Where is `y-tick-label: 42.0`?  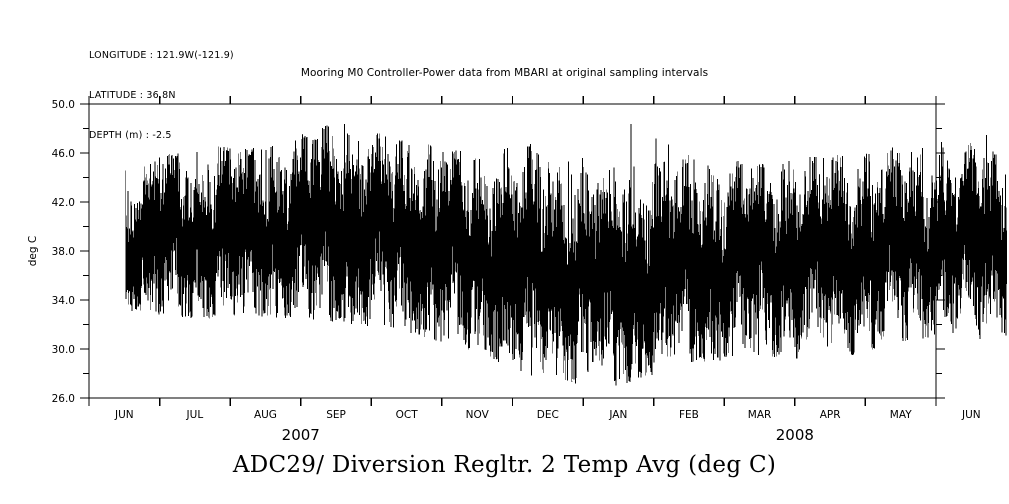
y-tick-label: 42.0 is located at coordinates (63, 203).